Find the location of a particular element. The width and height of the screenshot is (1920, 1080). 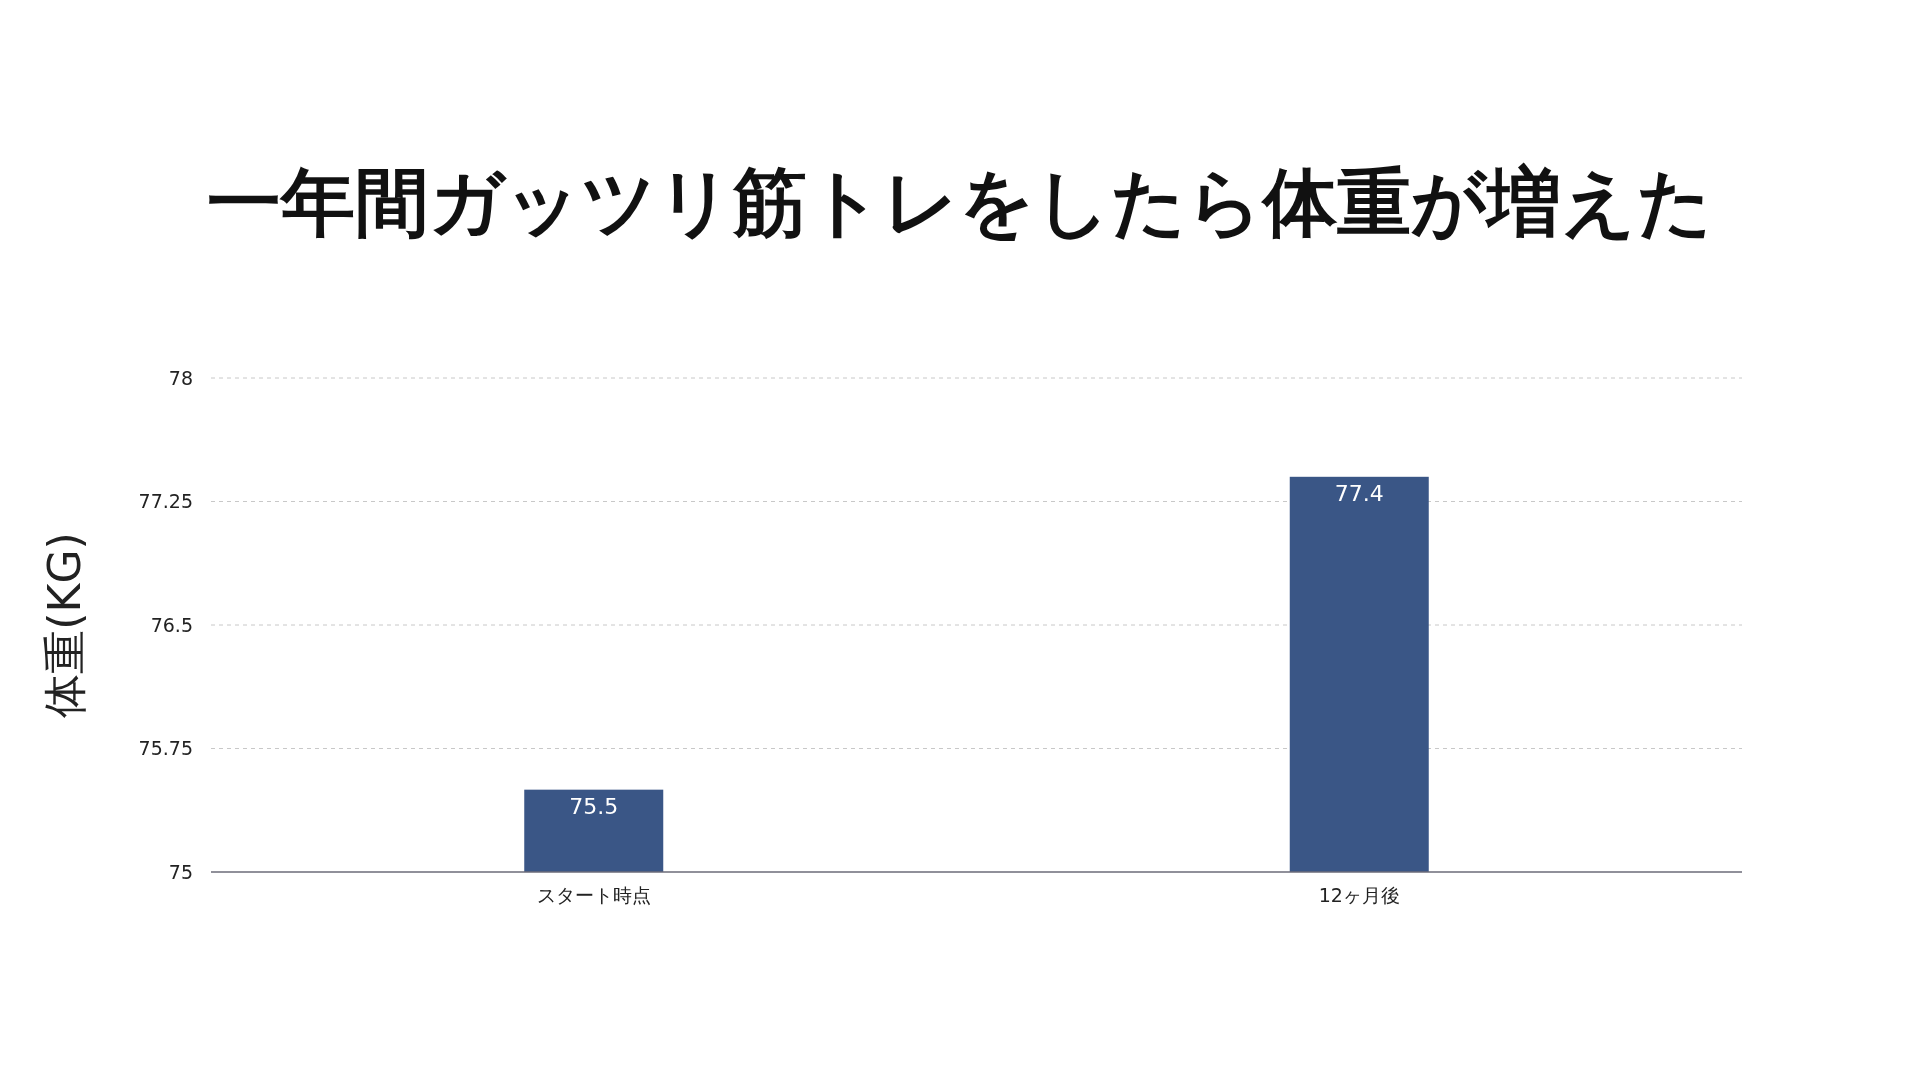

y-tick-label: 77.25 is located at coordinates (165, 501).